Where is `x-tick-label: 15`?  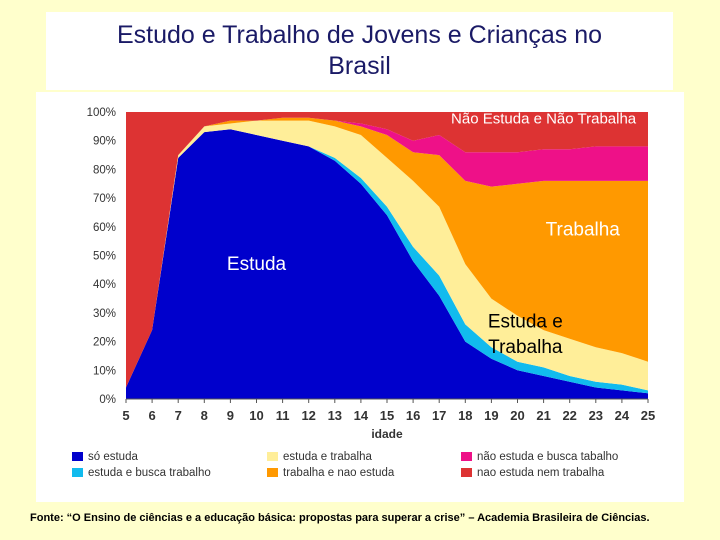
x-tick-label: 15 is located at coordinates (387, 415).